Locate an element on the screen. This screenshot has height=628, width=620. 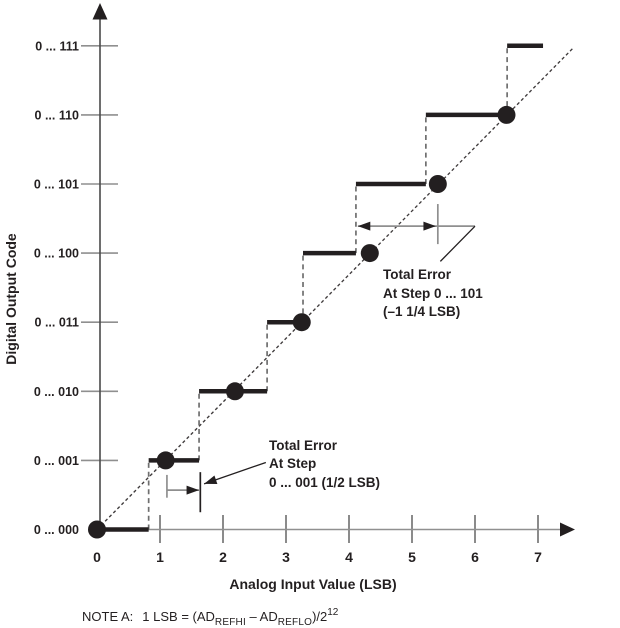
x-axis-arrow-icon is located at coordinates (567, 529).